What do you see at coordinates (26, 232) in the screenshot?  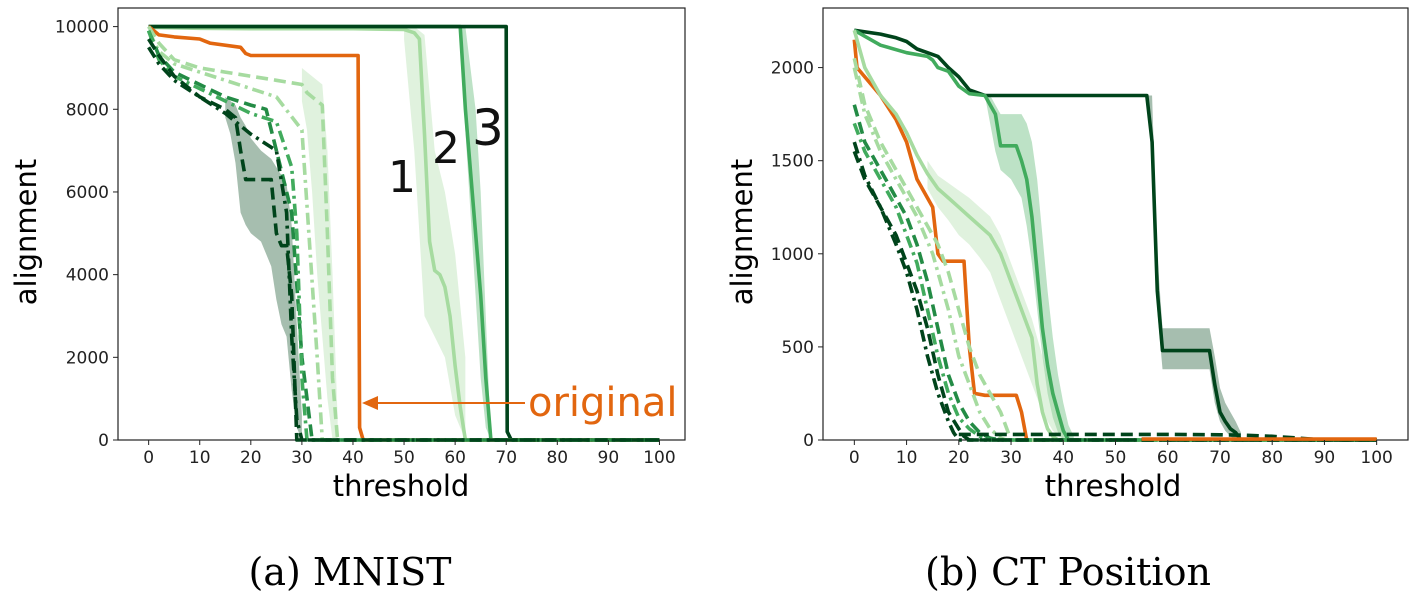 I see `y-axis-label-a: alignment` at bounding box center [26, 232].